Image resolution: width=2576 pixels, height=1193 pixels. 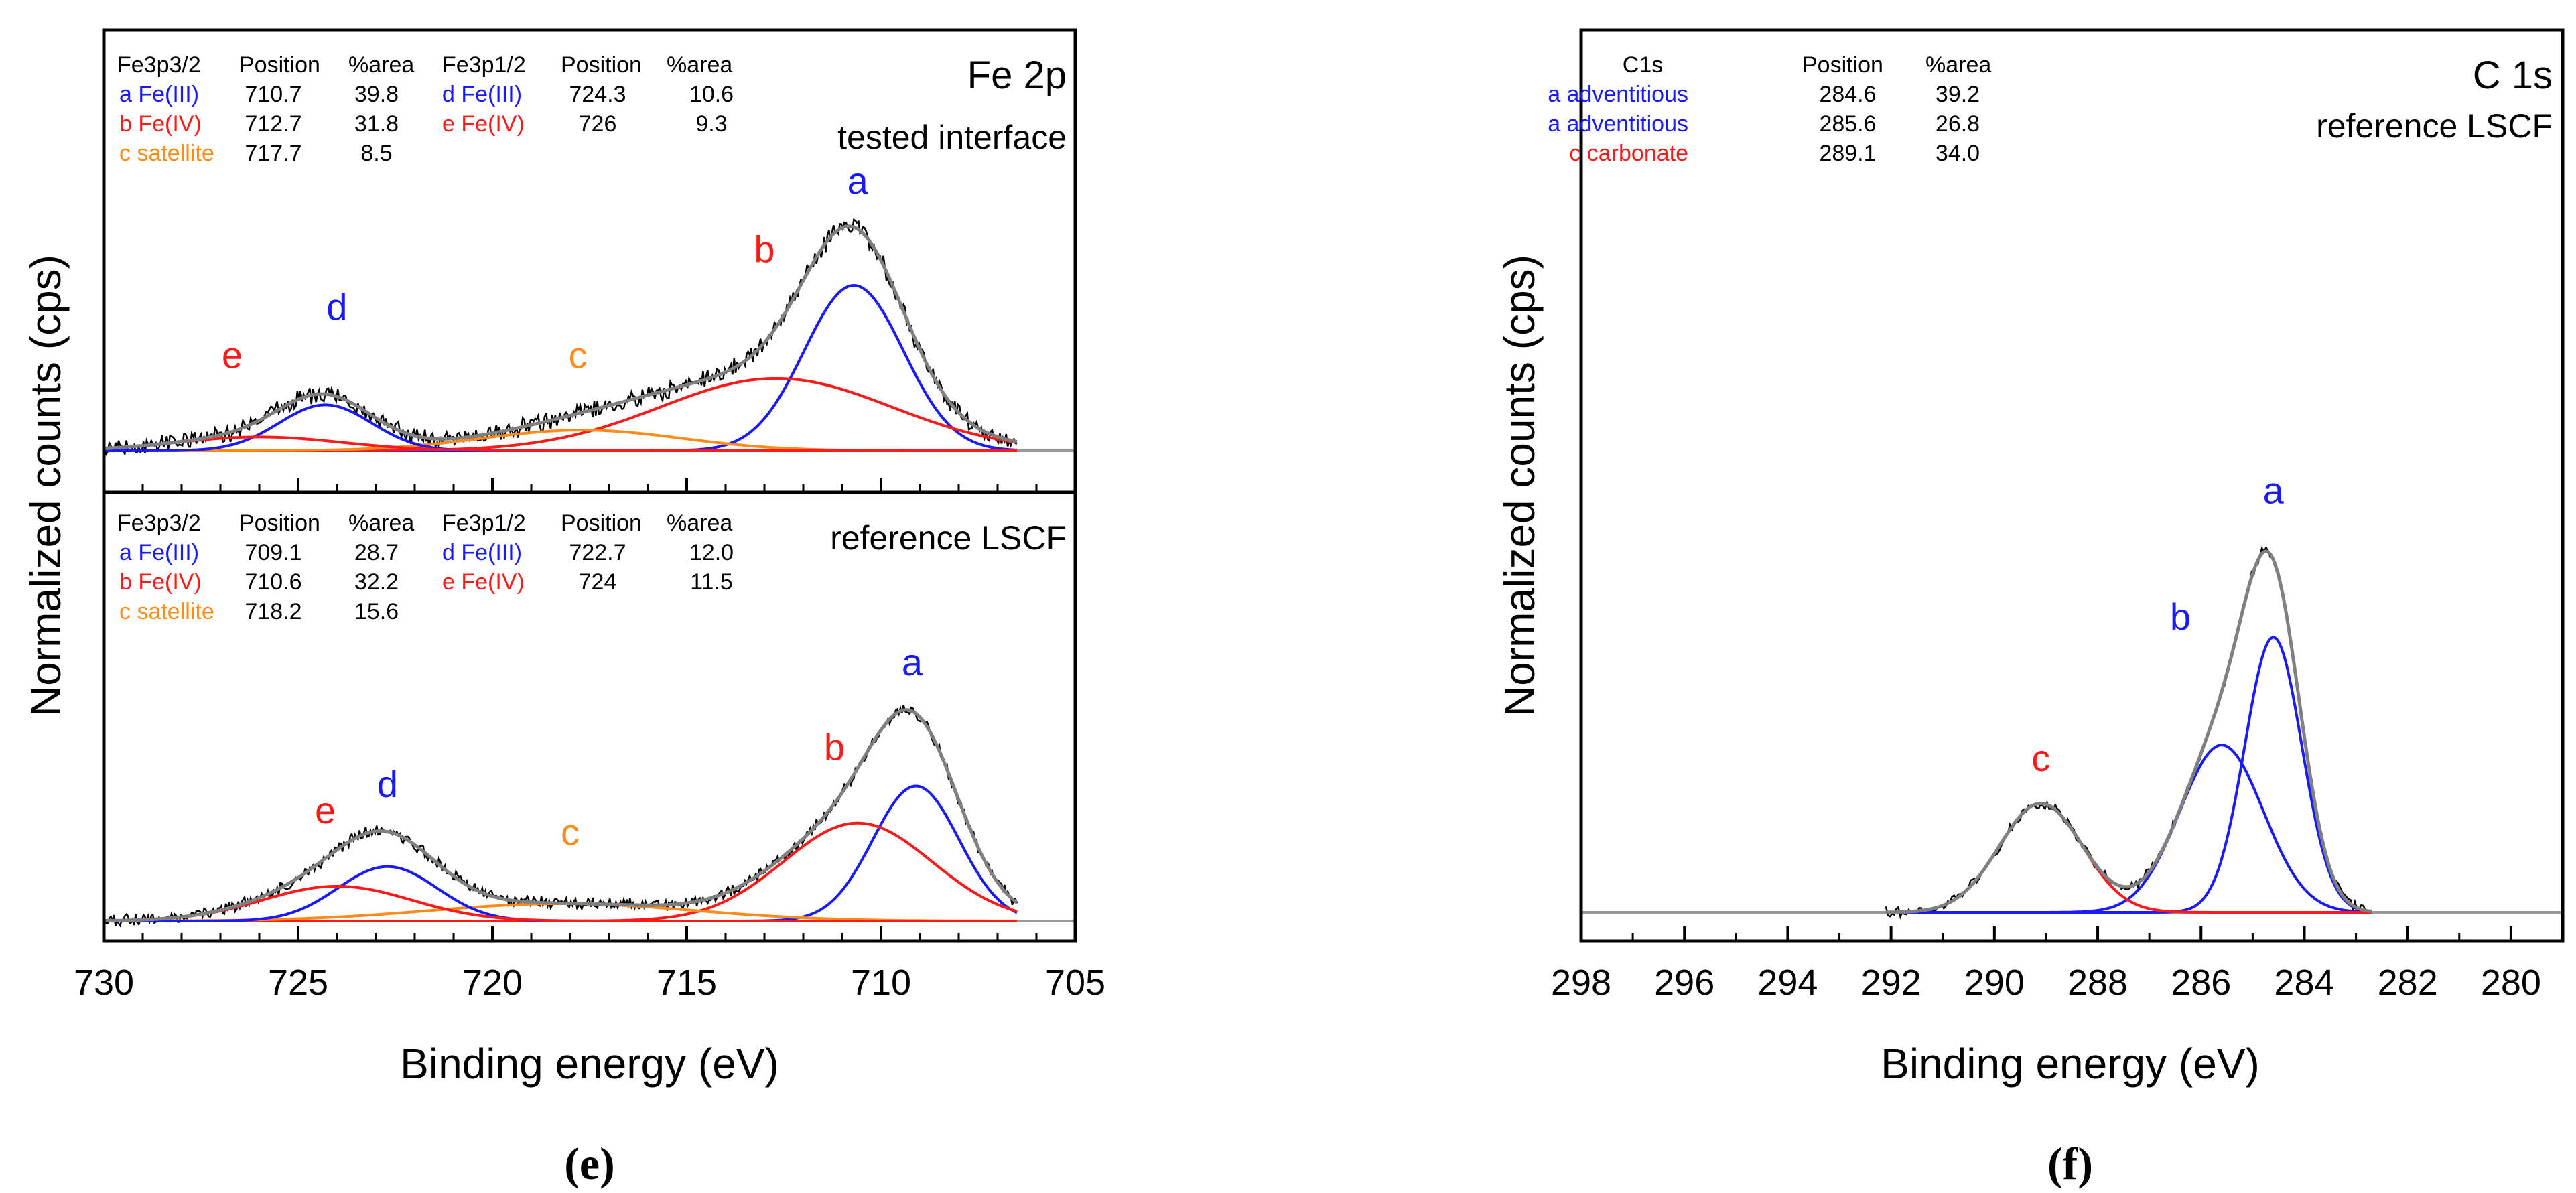 What do you see at coordinates (598, 124) in the screenshot?
I see `e-top-row2-pos2: 726` at bounding box center [598, 124].